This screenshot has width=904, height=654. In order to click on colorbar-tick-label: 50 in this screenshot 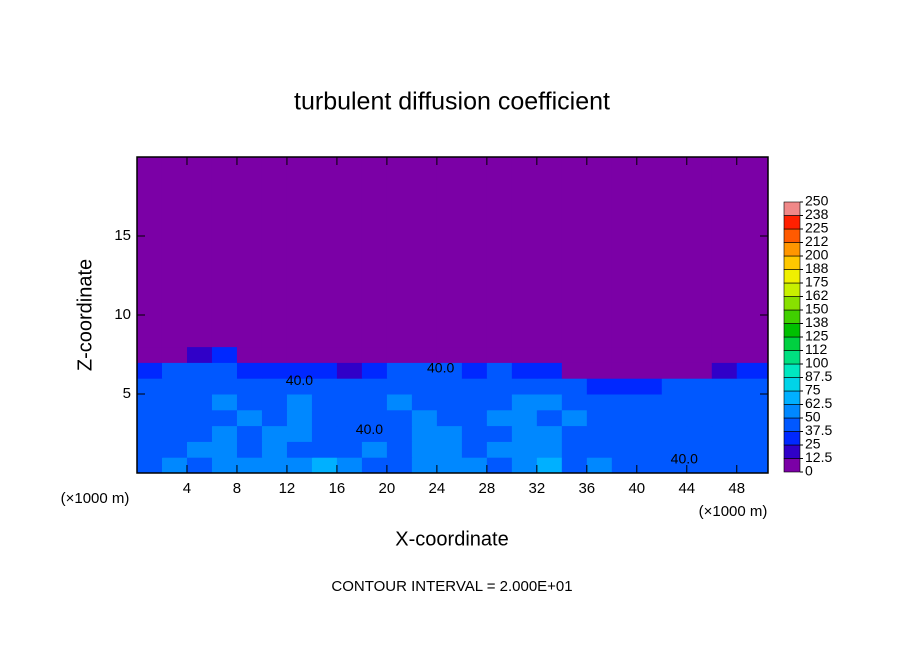, I will do `click(813, 417)`.